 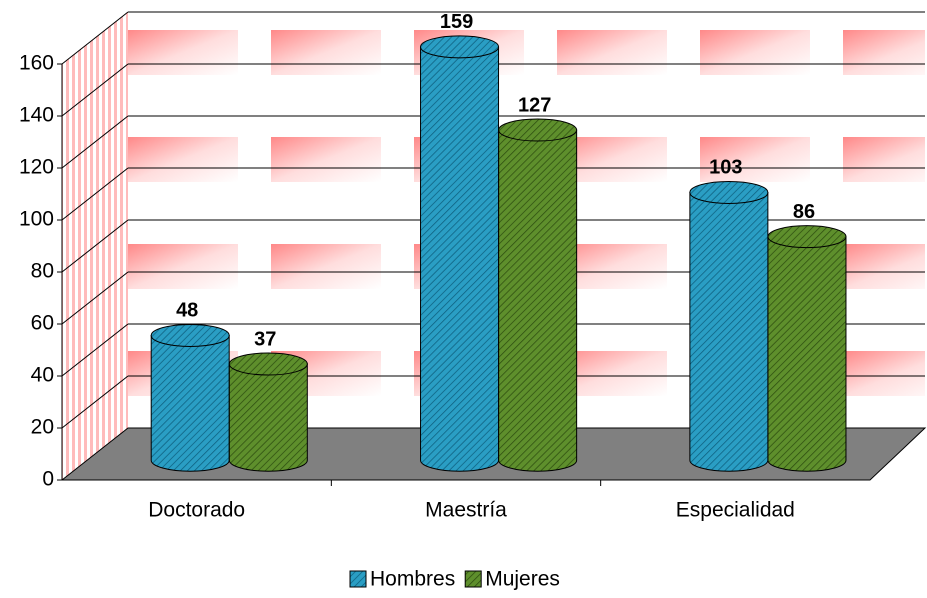 What do you see at coordinates (196, 510) in the screenshot?
I see `x-tick-label: Doctorado` at bounding box center [196, 510].